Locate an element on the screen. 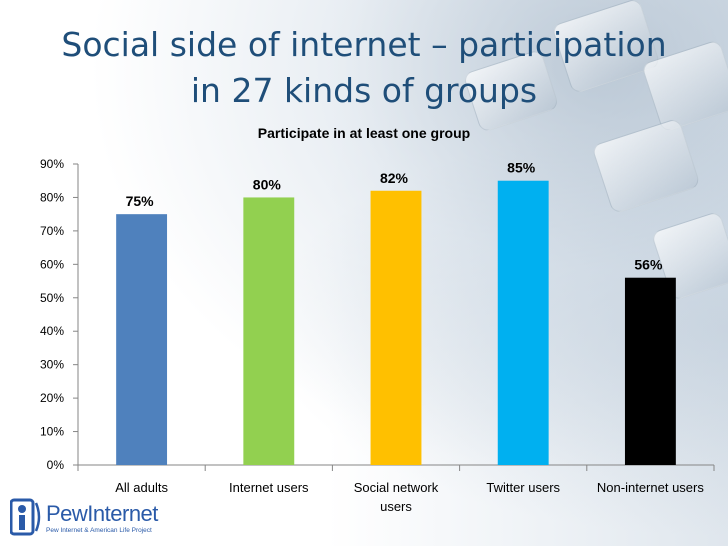 The image size is (728, 546). x-tick-label: Internet users is located at coordinates (269, 487).